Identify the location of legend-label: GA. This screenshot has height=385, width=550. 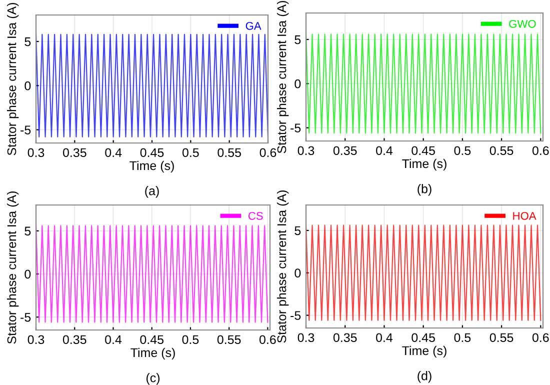
(254, 26).